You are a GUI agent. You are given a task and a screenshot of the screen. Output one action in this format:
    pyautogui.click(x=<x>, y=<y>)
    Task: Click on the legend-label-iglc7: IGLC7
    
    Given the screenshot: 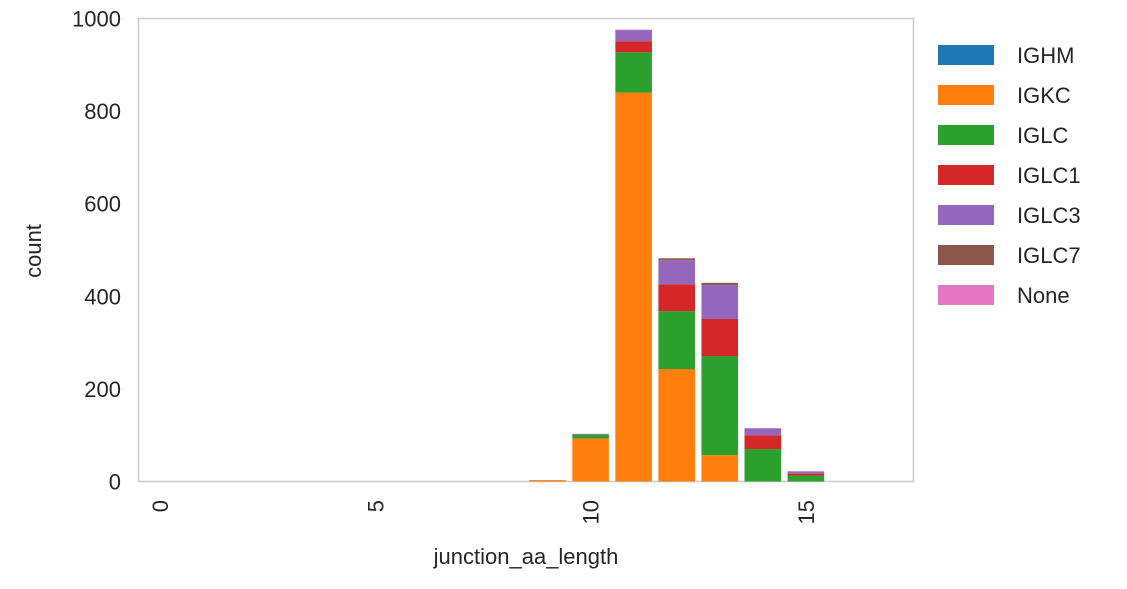 What is the action you would take?
    pyautogui.click(x=1049, y=255)
    